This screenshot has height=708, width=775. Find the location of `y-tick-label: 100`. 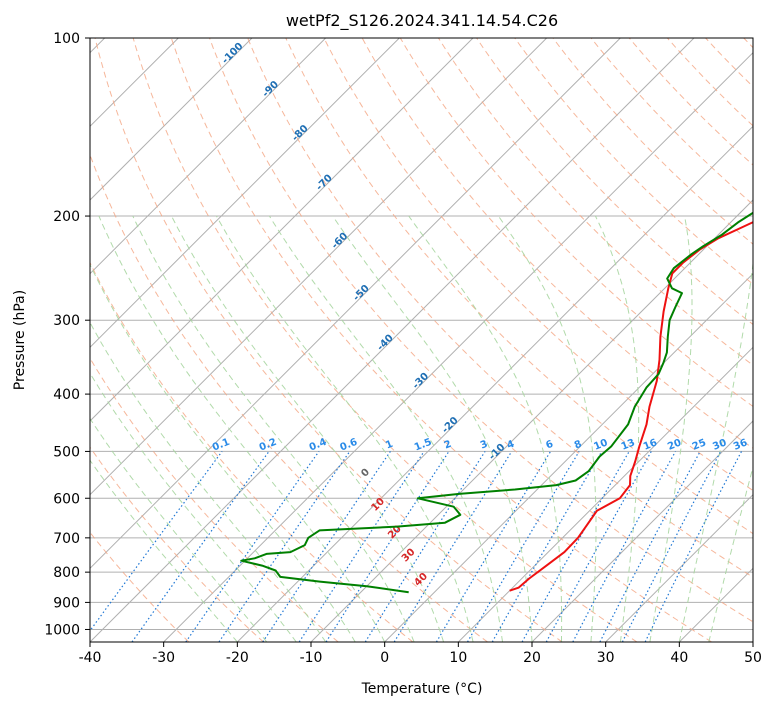

y-tick-label: 100 is located at coordinates (66, 39).